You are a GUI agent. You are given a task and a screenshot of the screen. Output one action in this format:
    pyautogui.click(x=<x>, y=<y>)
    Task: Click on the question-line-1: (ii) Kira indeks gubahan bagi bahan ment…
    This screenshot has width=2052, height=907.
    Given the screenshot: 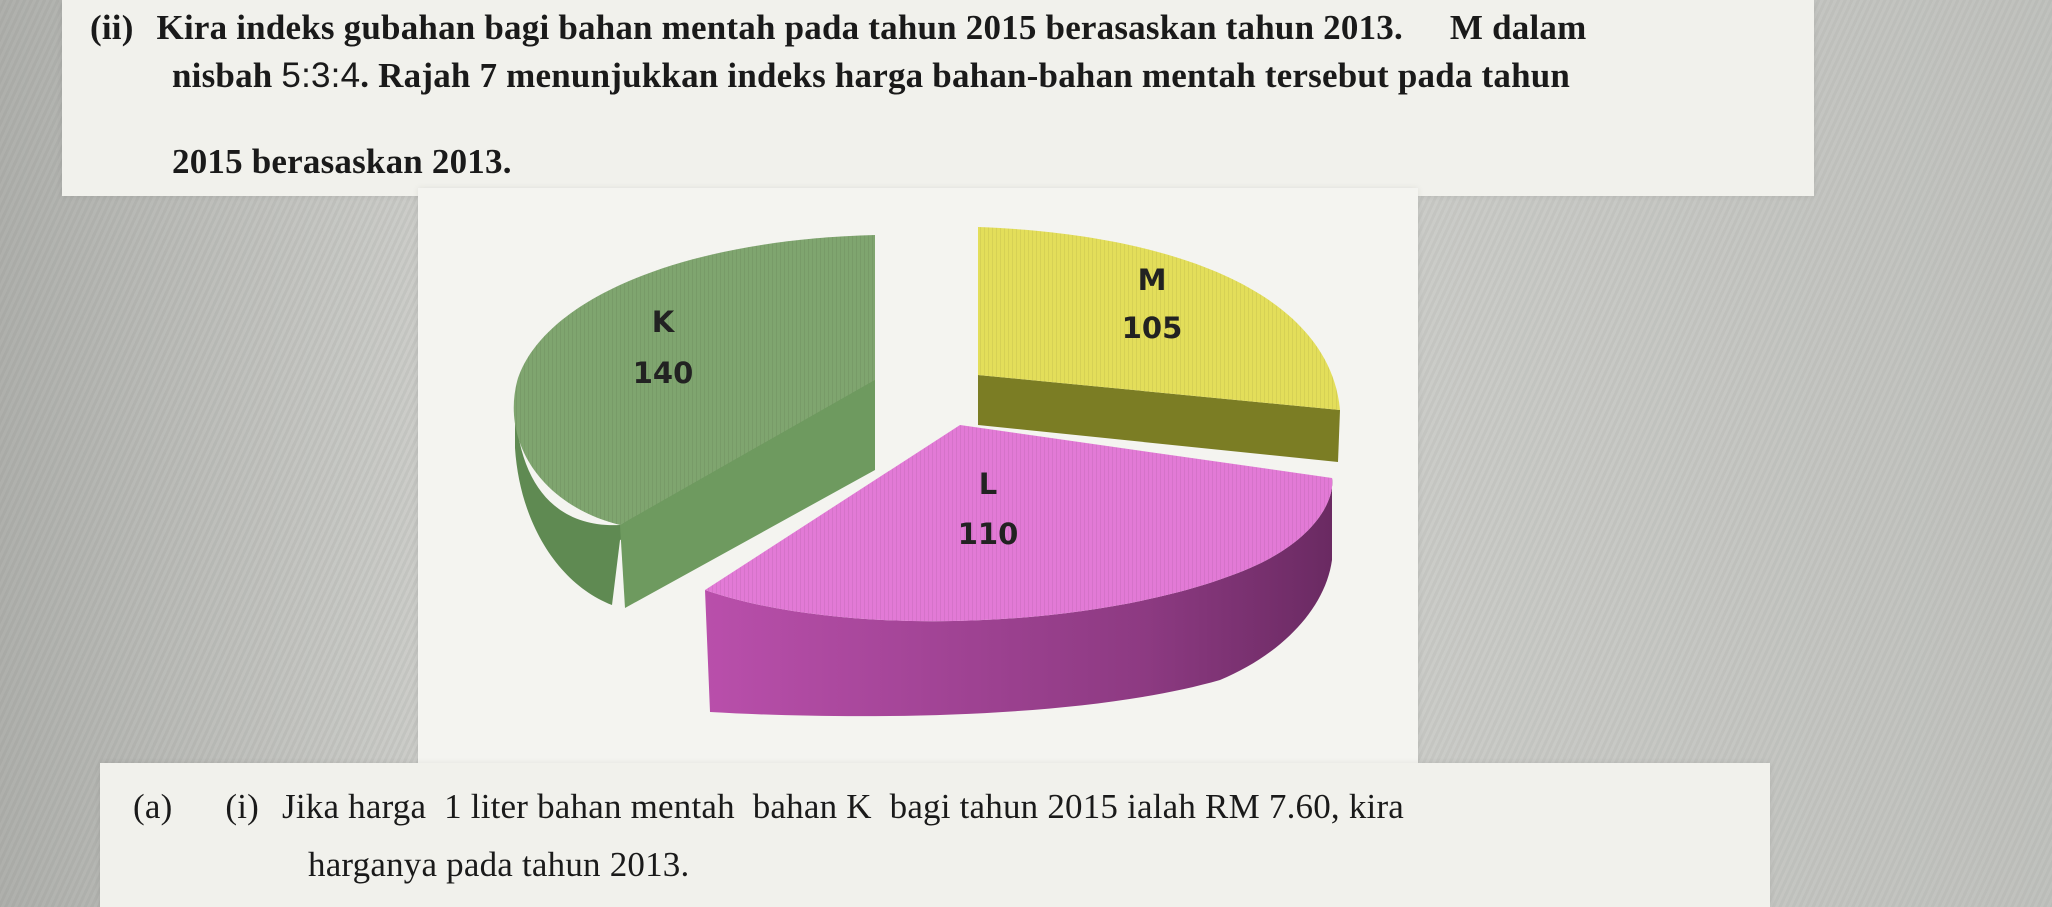 What is the action you would take?
    pyautogui.click(x=838, y=28)
    